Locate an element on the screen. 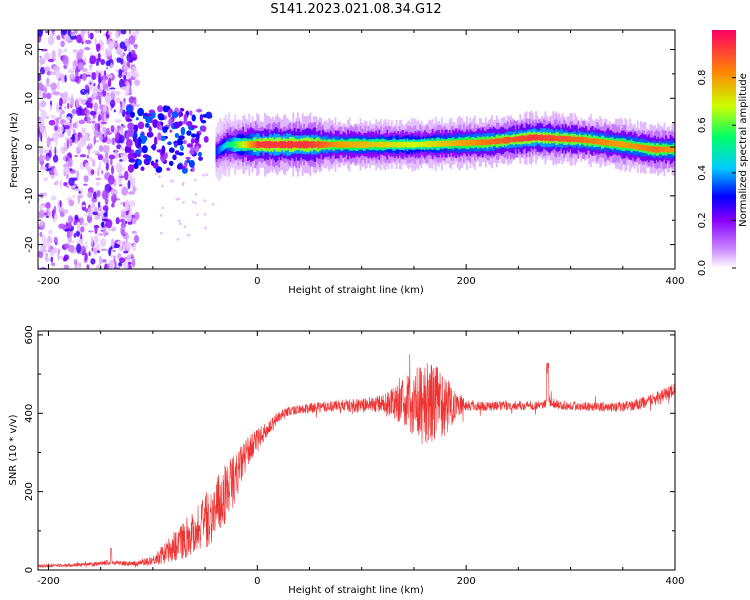 This screenshot has width=750, height=600. colorbar-tick-label: 0.4 is located at coordinates (702, 173).